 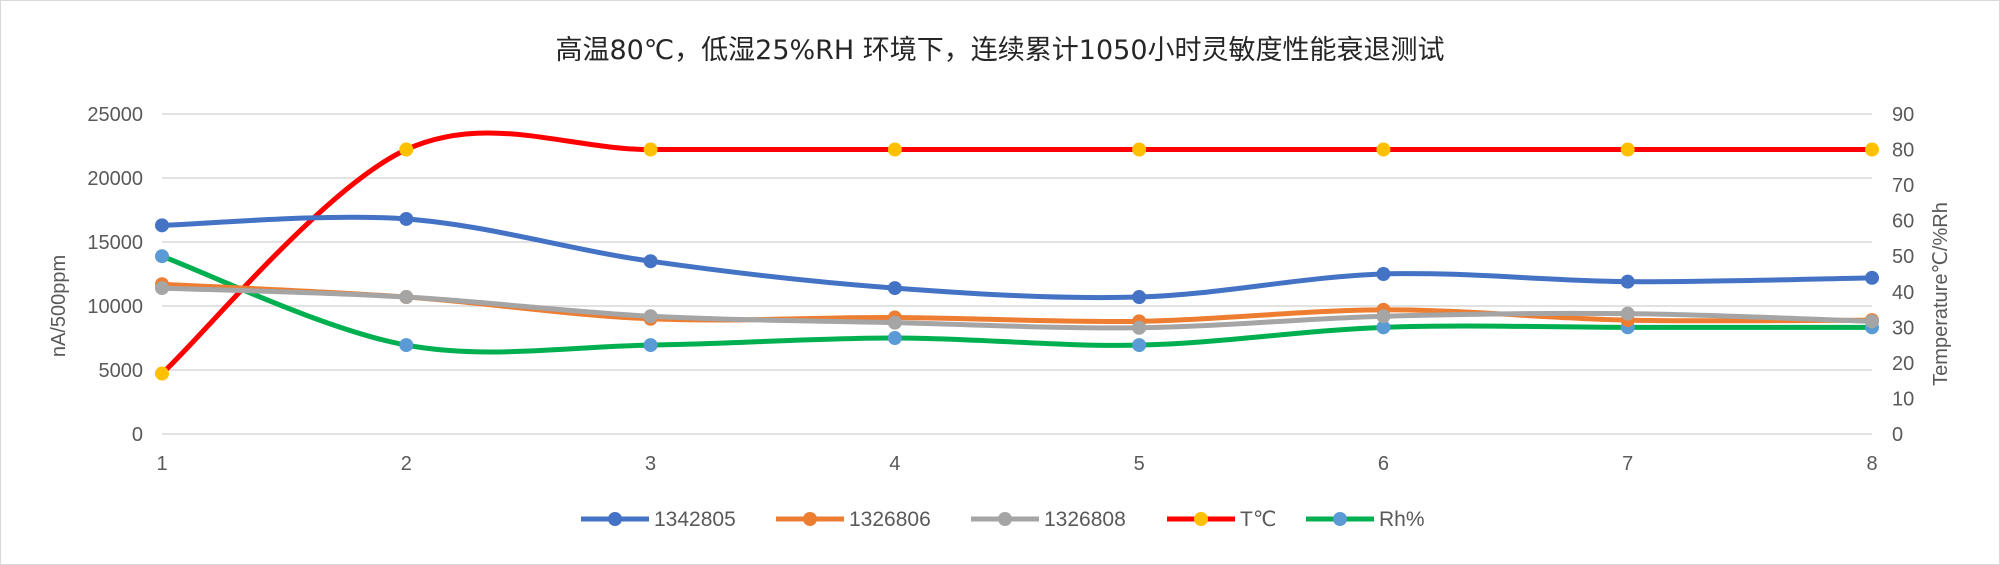 What do you see at coordinates (1258, 519) in the screenshot?
I see `legend-label: T℃` at bounding box center [1258, 519].